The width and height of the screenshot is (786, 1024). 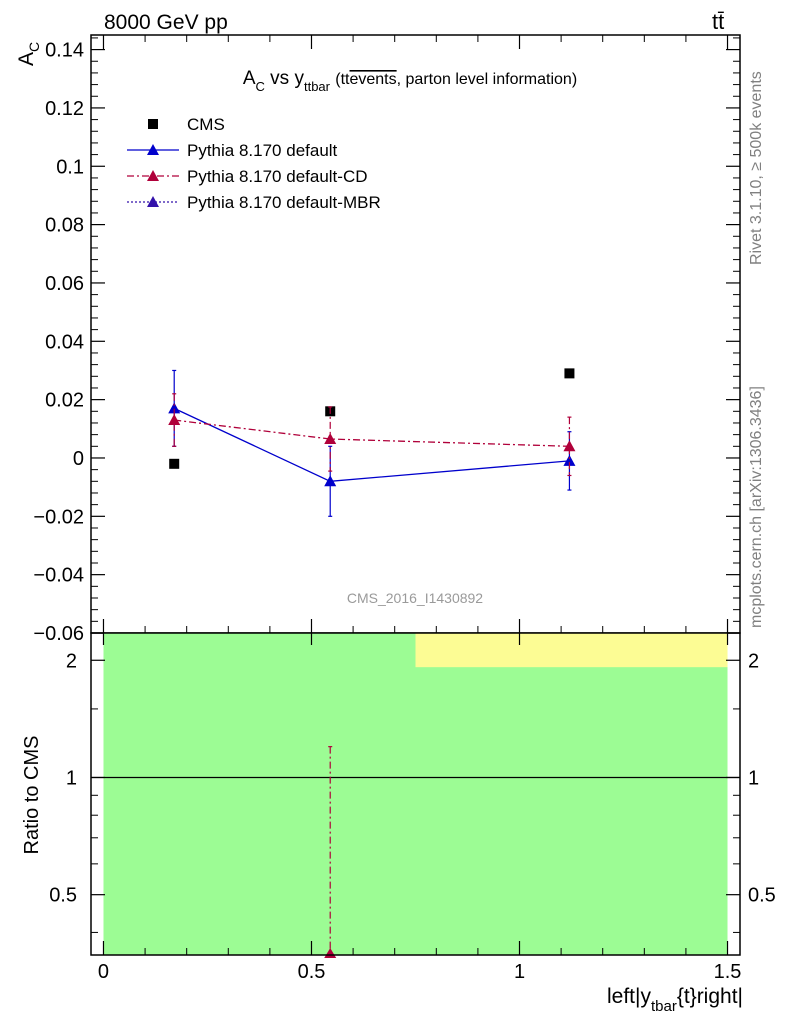 What do you see at coordinates (64, 109) in the screenshot?
I see `y-tick-label: 0.12` at bounding box center [64, 109].